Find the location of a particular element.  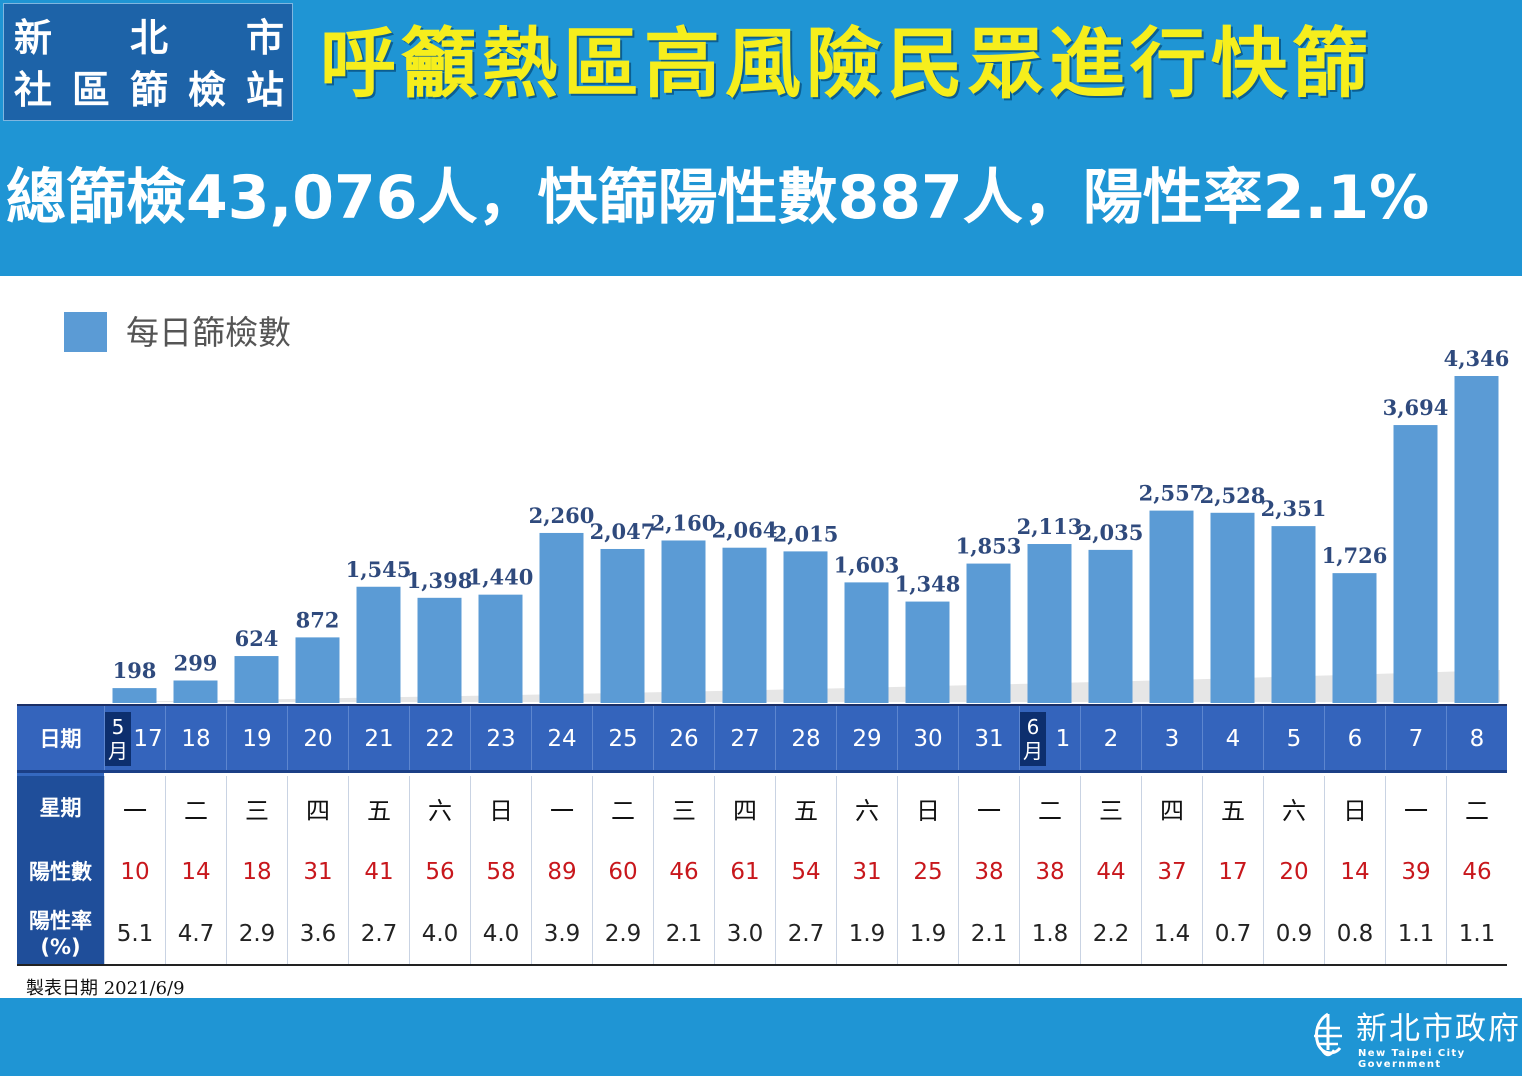

rate-cell: 1.8 is located at coordinates (1049, 934).